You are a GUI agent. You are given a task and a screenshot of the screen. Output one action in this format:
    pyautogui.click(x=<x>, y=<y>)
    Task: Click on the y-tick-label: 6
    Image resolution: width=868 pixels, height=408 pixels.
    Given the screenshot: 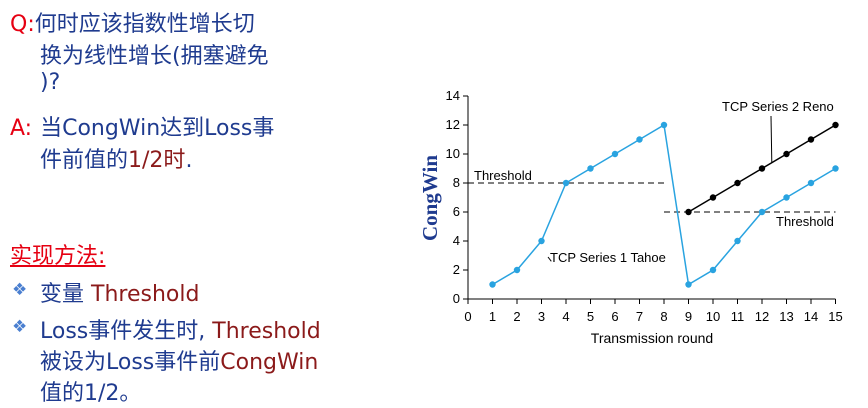 What is the action you would take?
    pyautogui.click(x=456, y=211)
    